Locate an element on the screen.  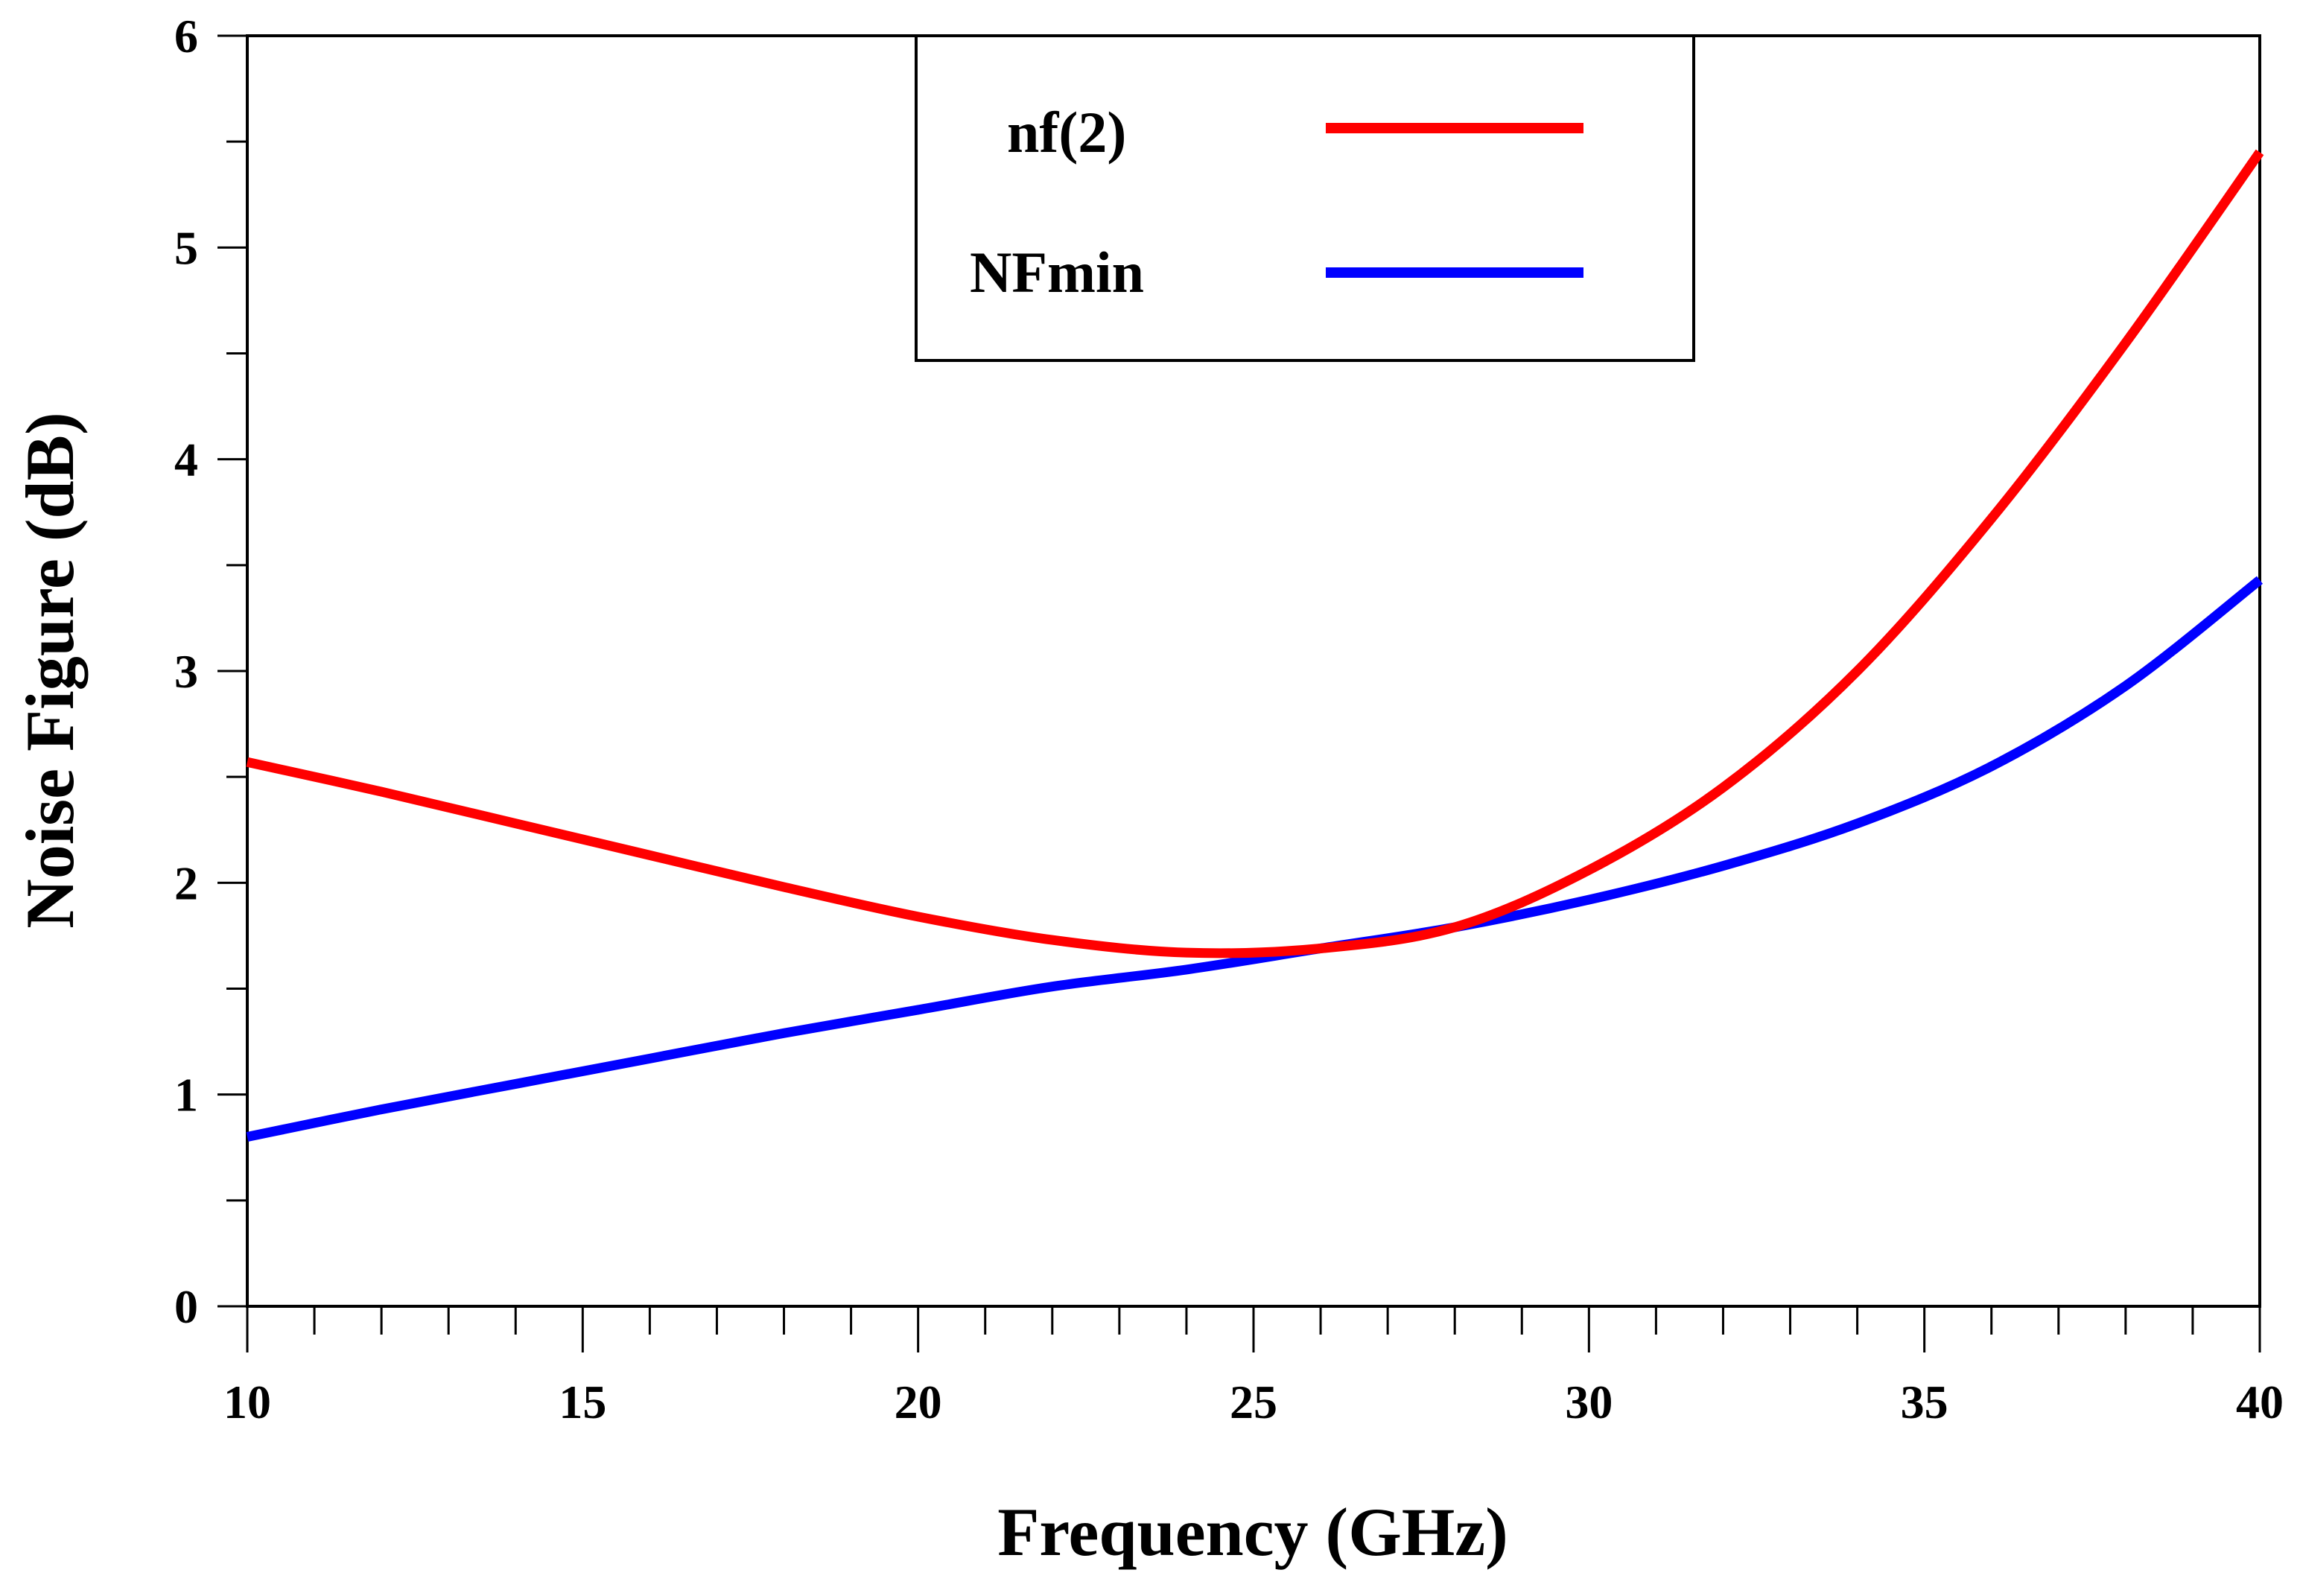
x-tick-label: 20 is located at coordinates (918, 1402).